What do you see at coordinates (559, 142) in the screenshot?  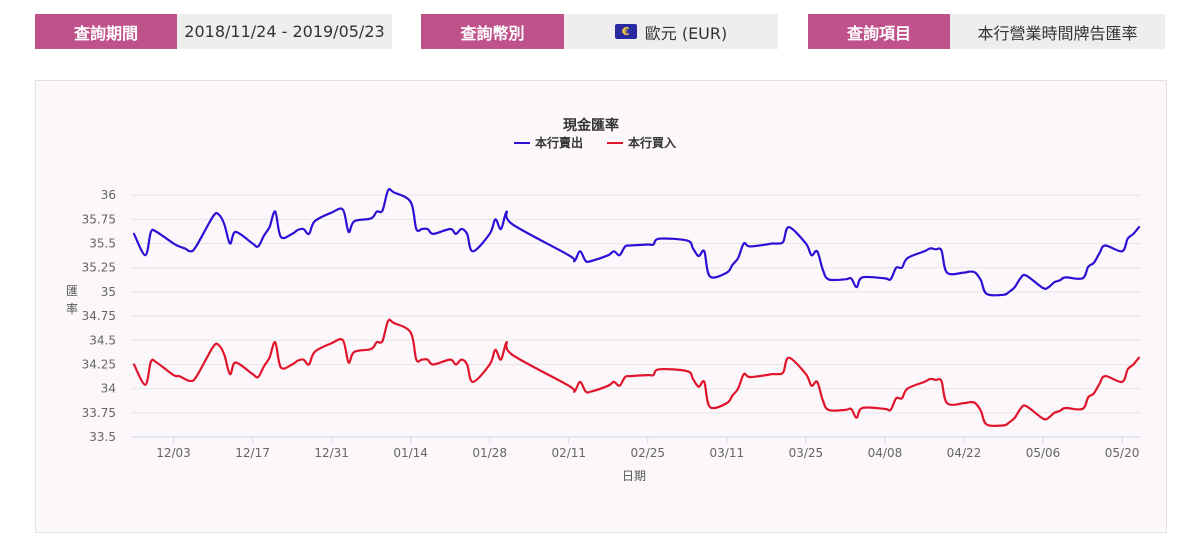 I see `legend-label-sell: 本行賣出` at bounding box center [559, 142].